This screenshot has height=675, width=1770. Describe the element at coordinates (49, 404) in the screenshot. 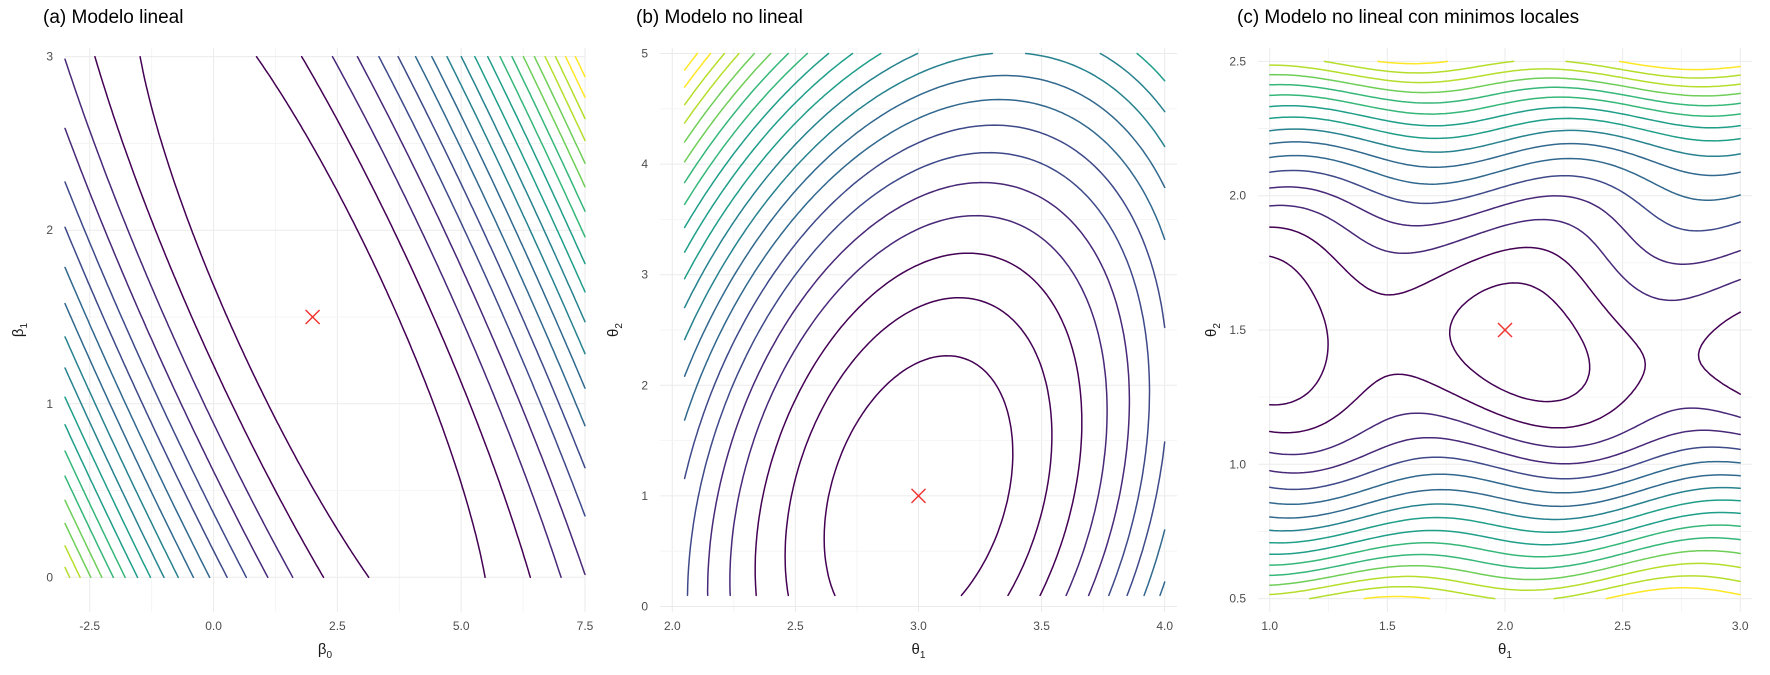

I see `y-tick-label: 1` at that location.